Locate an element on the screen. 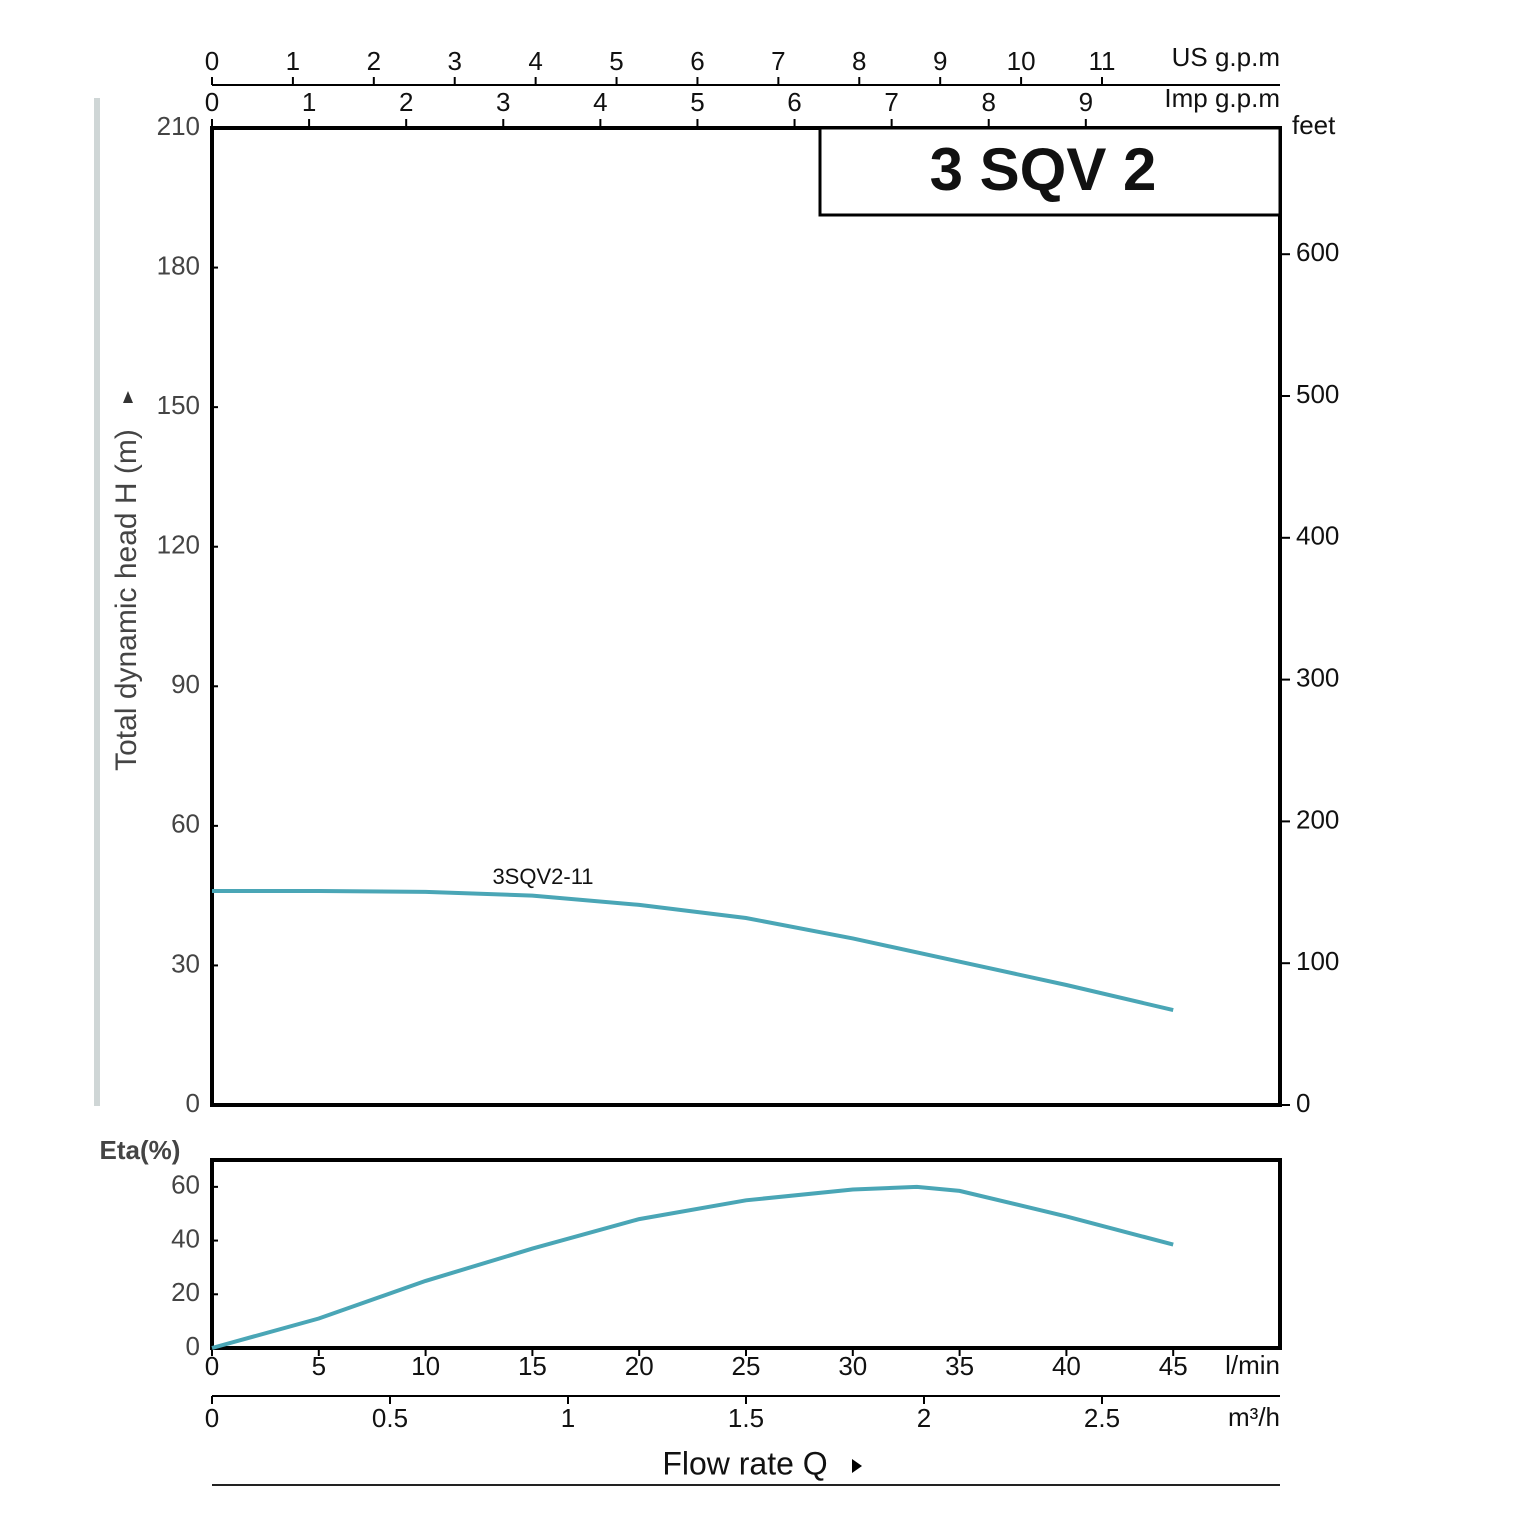 Image resolution: width=1536 pixels, height=1536 pixels. x2-tick-label: 2 is located at coordinates (924, 1418).